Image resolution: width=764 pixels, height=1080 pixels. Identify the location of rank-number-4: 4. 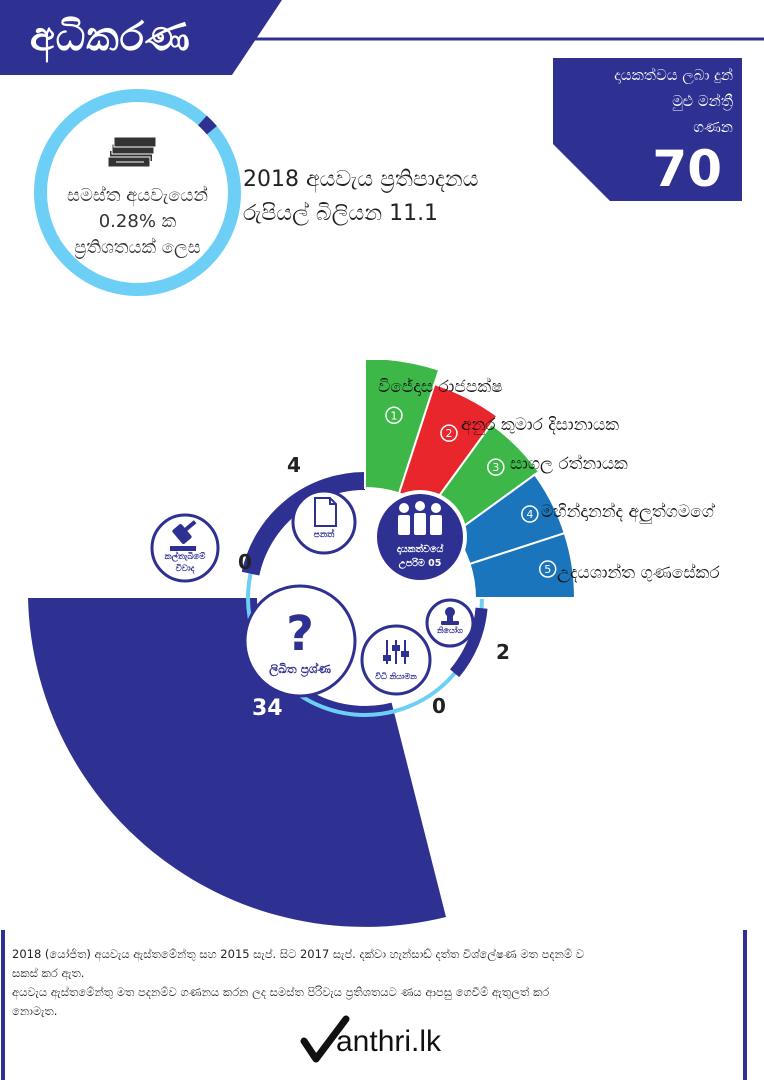
(529, 514).